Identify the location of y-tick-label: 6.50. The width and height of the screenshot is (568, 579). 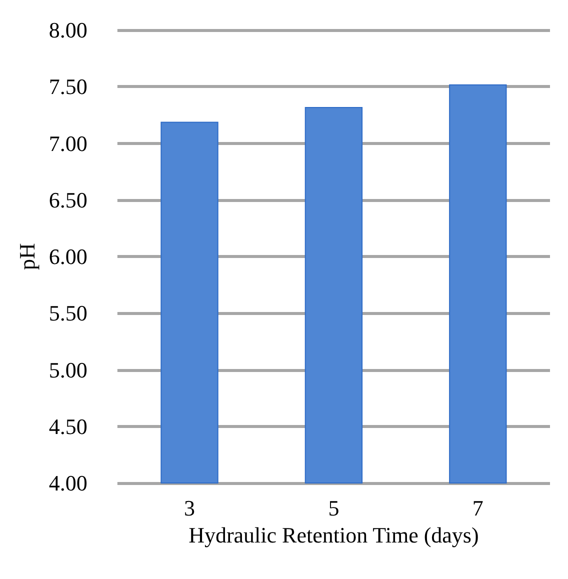
(68, 199).